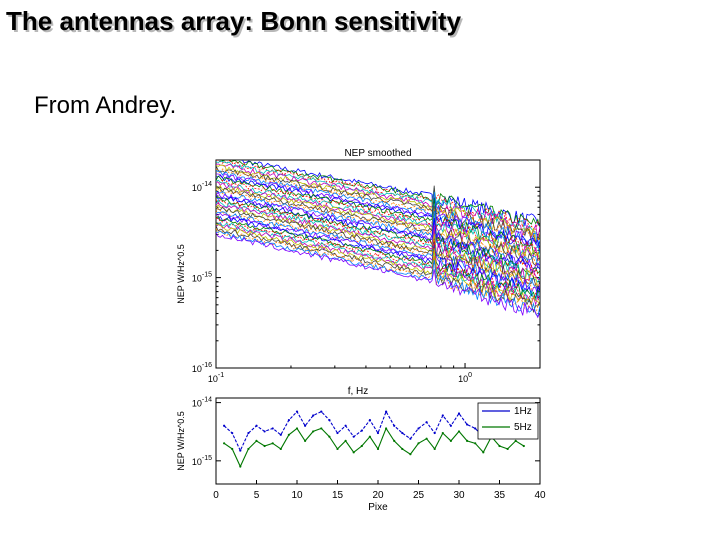 This screenshot has width=720, height=540. Describe the element at coordinates (459, 495) in the screenshot. I see `x-tick-label: 30` at that location.